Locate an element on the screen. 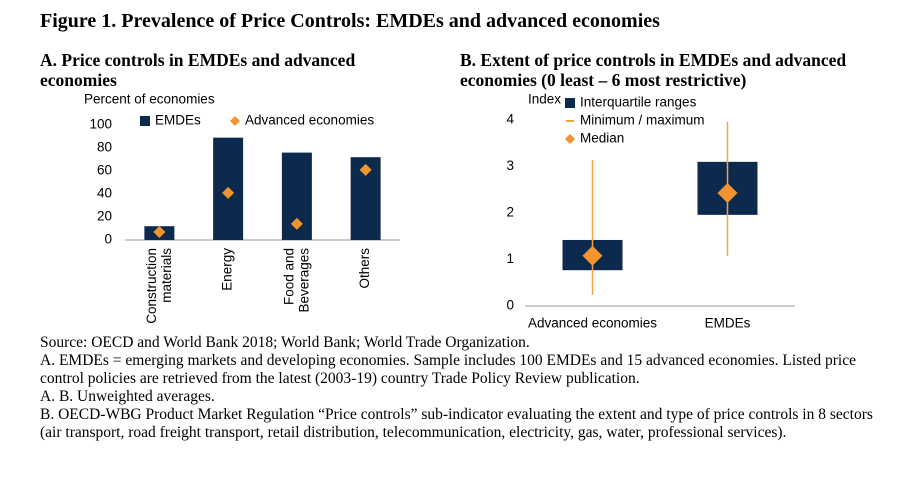 Image resolution: width=900 pixels, height=490 pixels. legend-label: Median is located at coordinates (602, 138).